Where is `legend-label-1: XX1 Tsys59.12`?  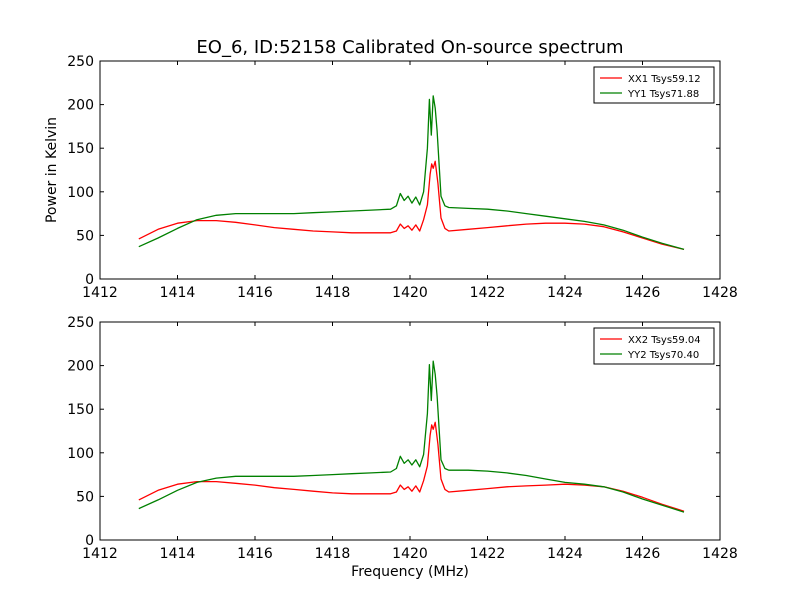
legend-label-1: XX1 Tsys59.12 is located at coordinates (664, 79).